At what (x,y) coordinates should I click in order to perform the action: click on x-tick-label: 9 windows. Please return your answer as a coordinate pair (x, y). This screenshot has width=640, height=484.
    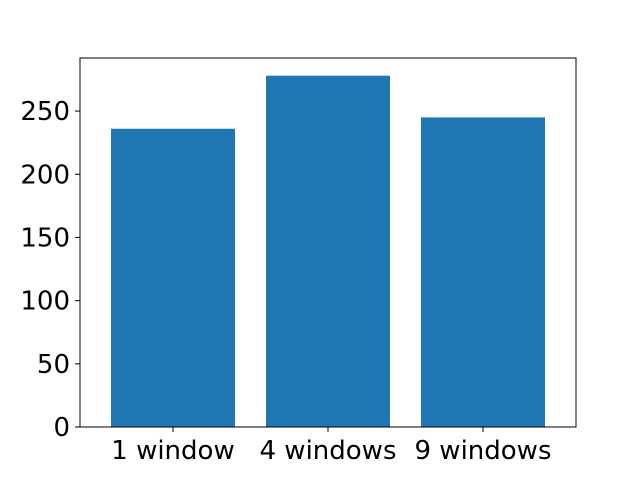
    Looking at the image, I should click on (483, 451).